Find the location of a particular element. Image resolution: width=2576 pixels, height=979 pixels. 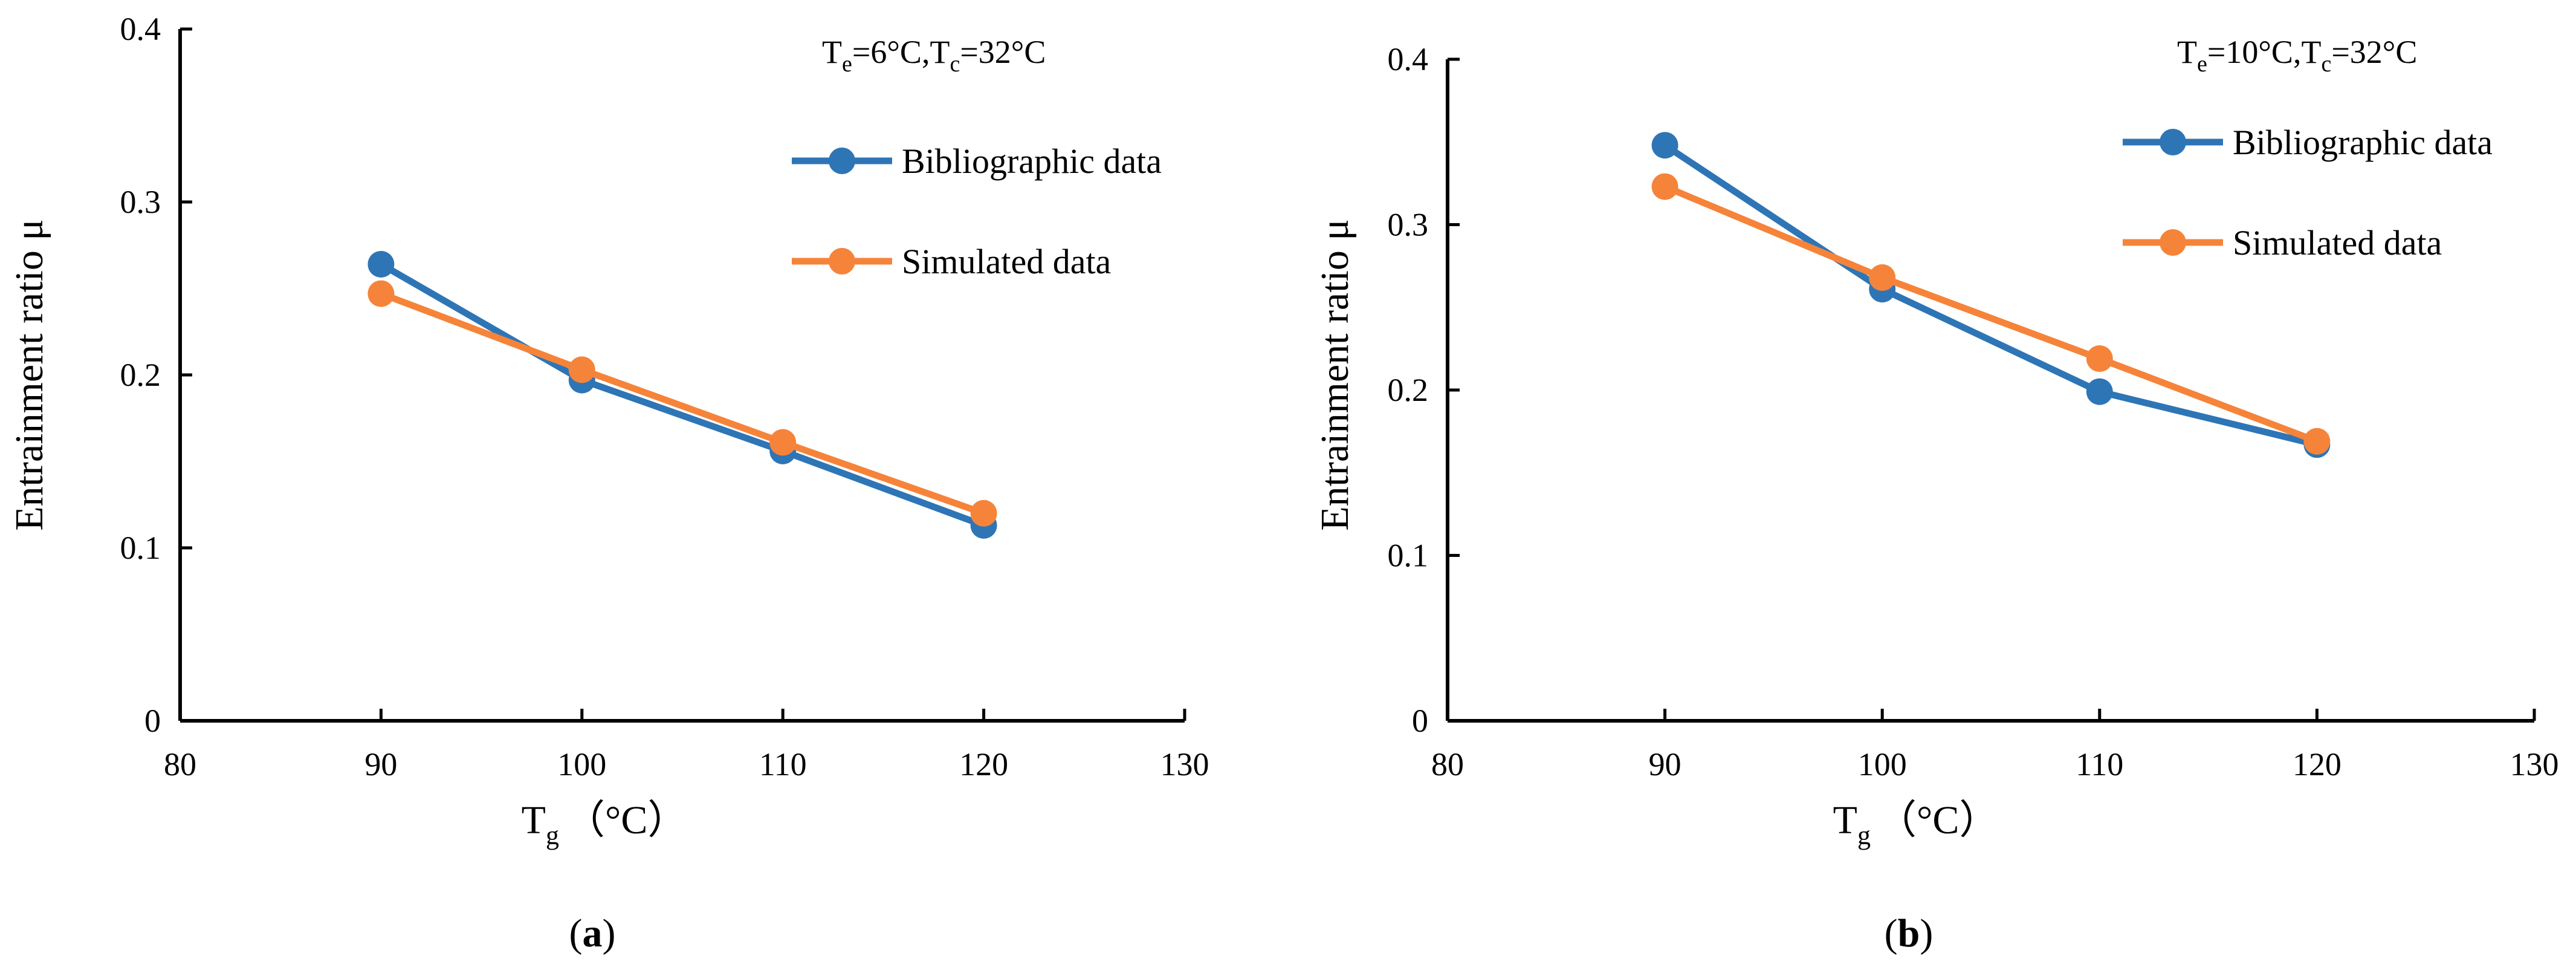

condition-annotation: Te=10°C,Tc=32°C is located at coordinates (2297, 55).